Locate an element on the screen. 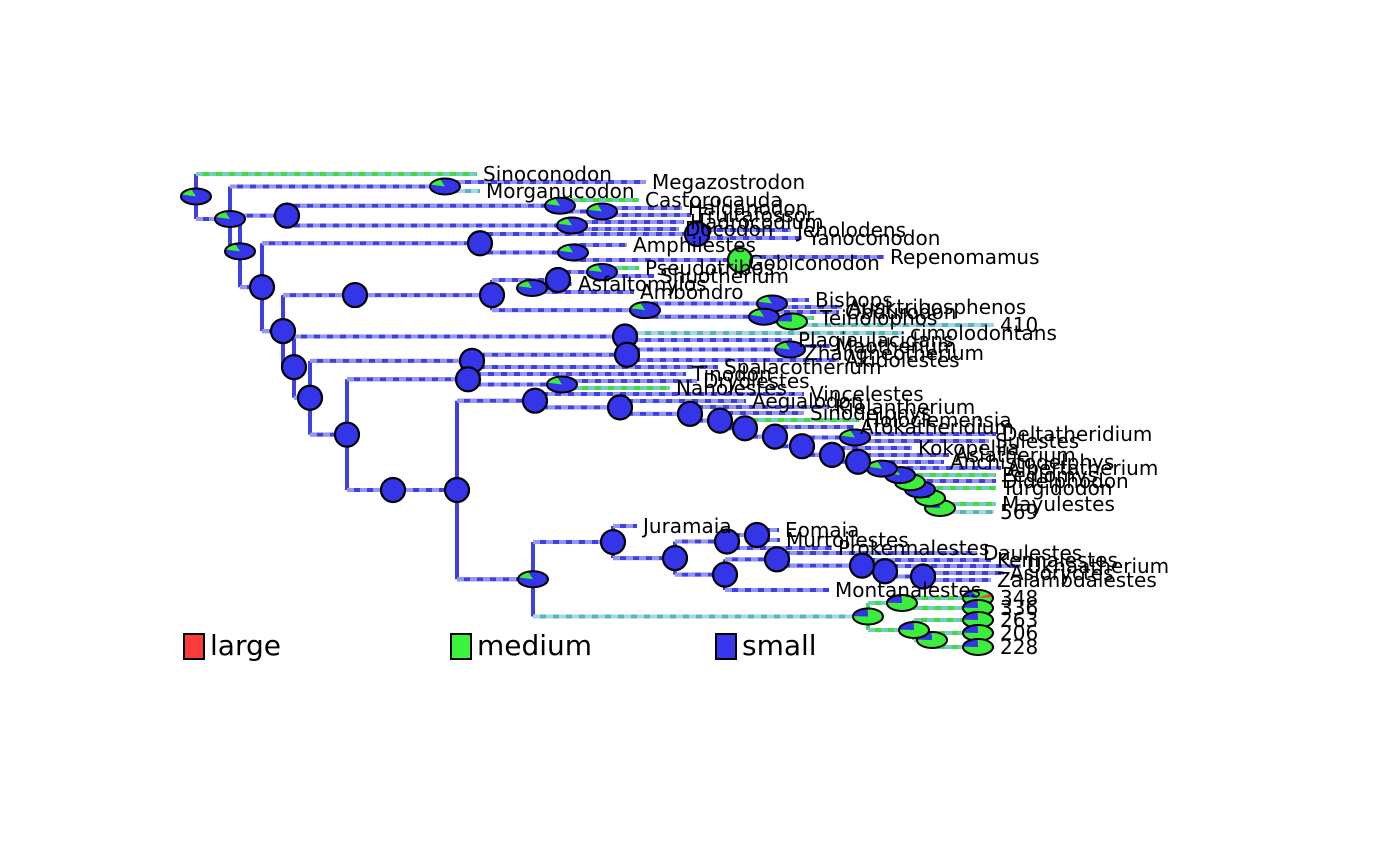 This screenshot has width=1400, height=866. tip-label: Fruitafossor is located at coordinates (756, 215).